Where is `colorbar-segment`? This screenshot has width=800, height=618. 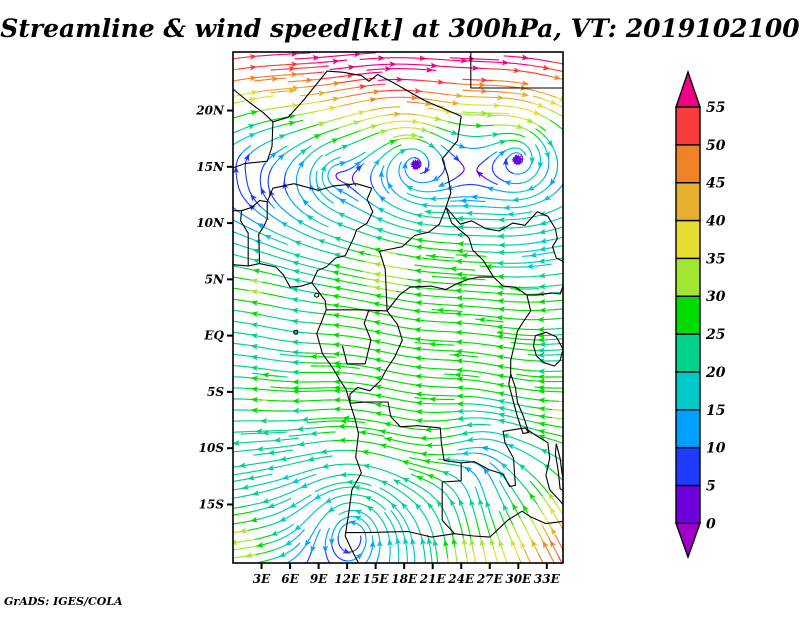
colorbar-segment is located at coordinates (688, 466).